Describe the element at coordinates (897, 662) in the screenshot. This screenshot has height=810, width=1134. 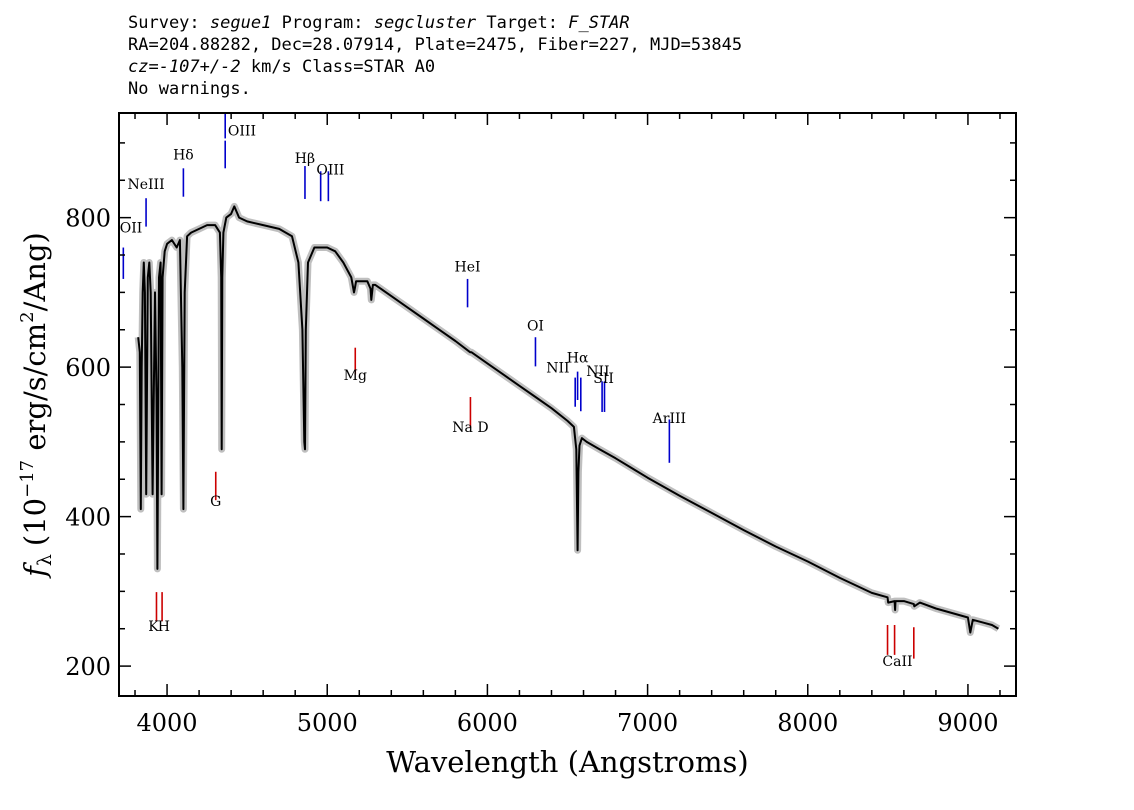
I see `spectral-line-label: CaII` at that location.